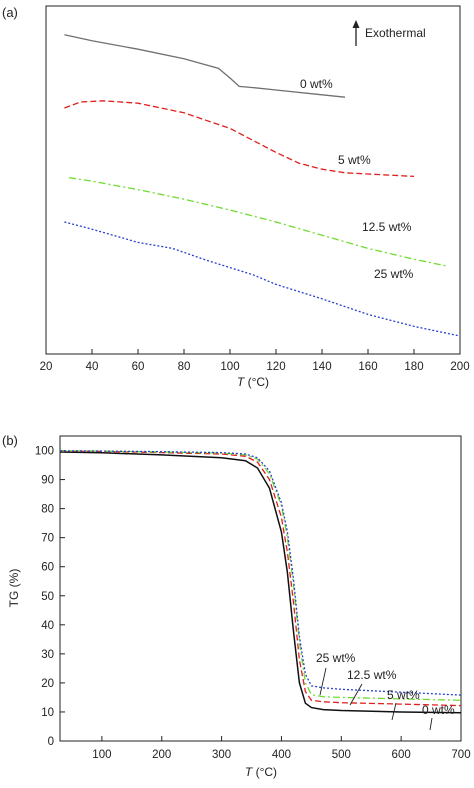 This screenshot has height=788, width=474. I want to click on exothermal-arrow-head-icon, so click(356, 24).